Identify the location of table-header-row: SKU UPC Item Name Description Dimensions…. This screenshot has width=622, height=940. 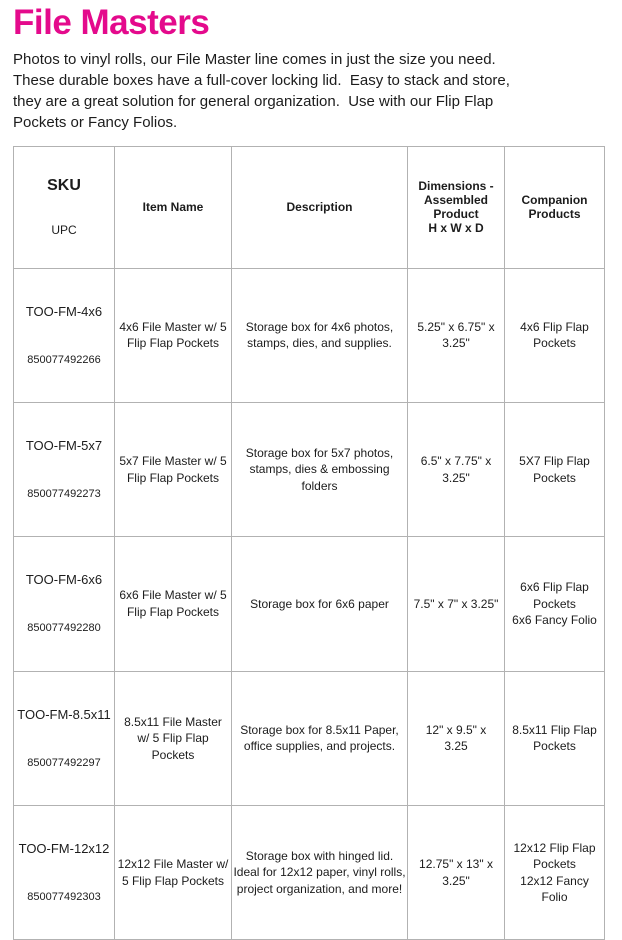
(309, 207).